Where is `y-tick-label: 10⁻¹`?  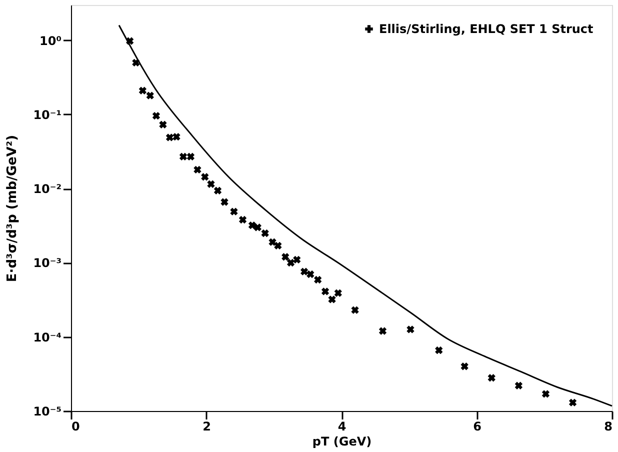 y-tick-label: 10⁻¹ is located at coordinates (47, 115).